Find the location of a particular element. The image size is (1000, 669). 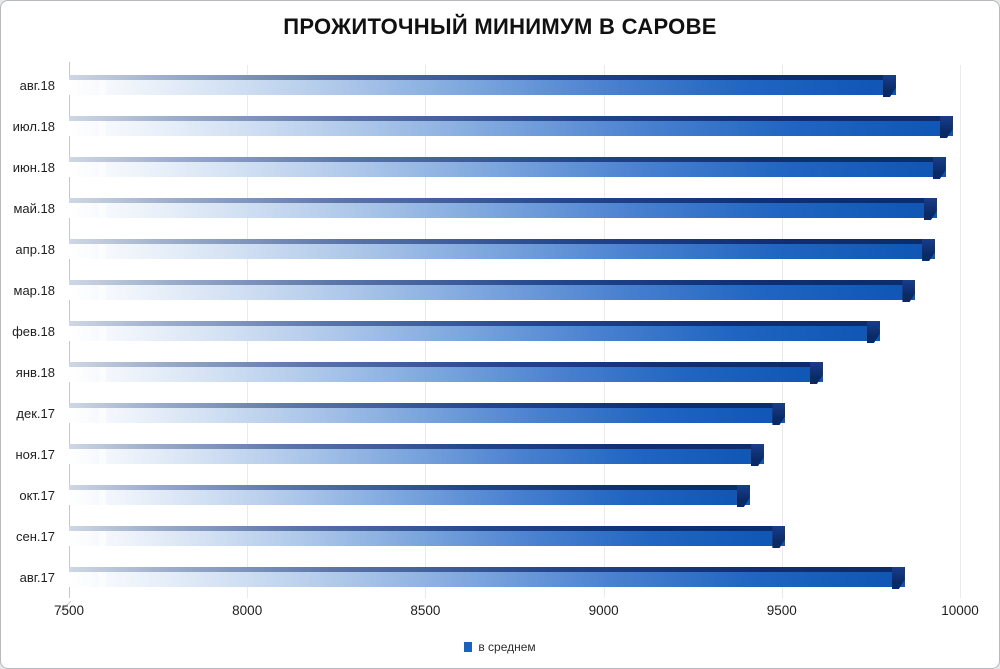

x-tick-label: 9500 is located at coordinates (781, 610).